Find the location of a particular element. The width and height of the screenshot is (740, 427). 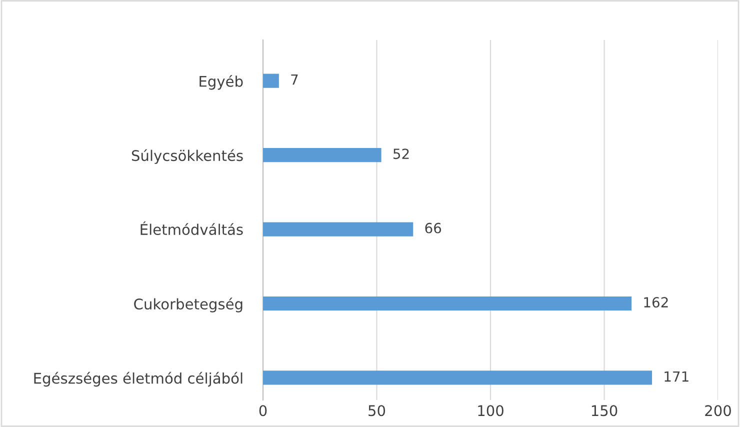

data-label: 52 is located at coordinates (401, 154).